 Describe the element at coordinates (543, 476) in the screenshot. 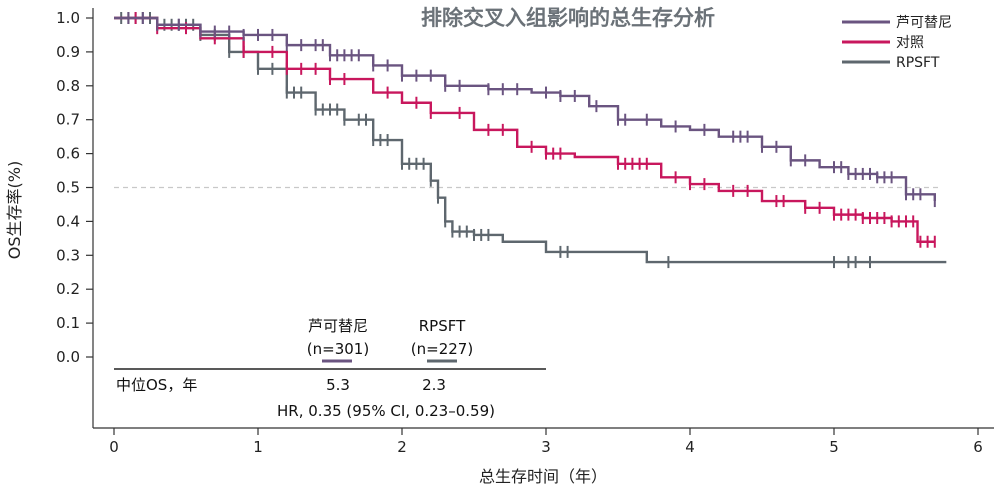

I see `x-axis-title: 总生存时间（年）` at that location.